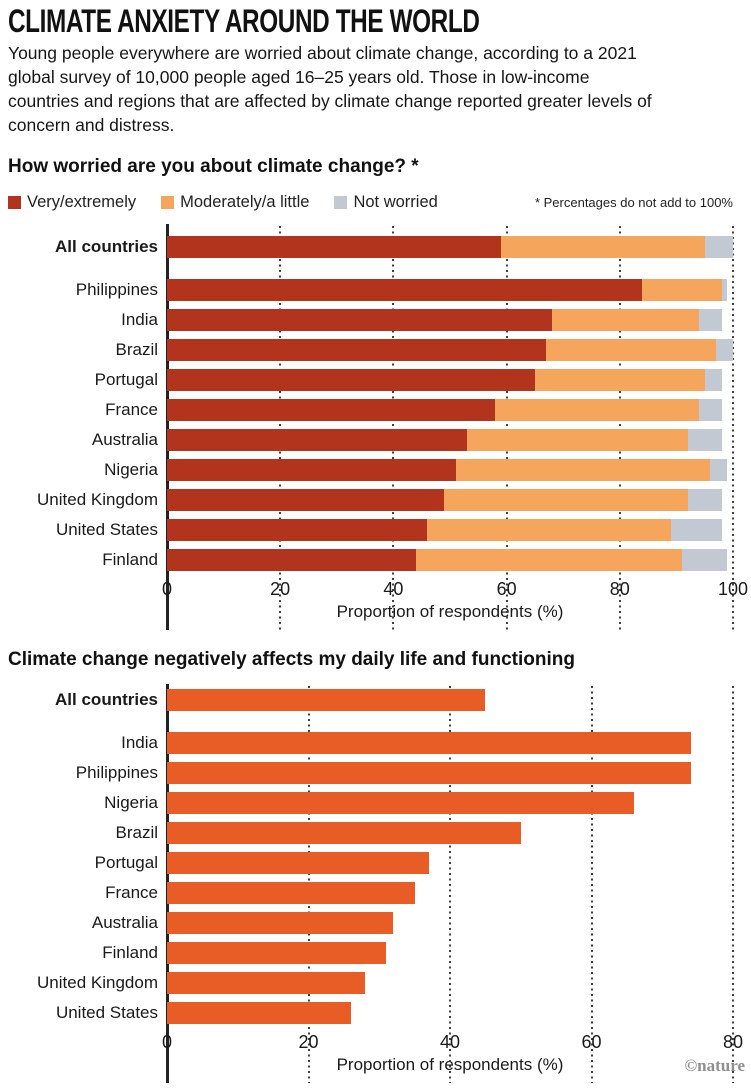  Describe the element at coordinates (106, 700) in the screenshot. I see `row-label: All countries` at that location.